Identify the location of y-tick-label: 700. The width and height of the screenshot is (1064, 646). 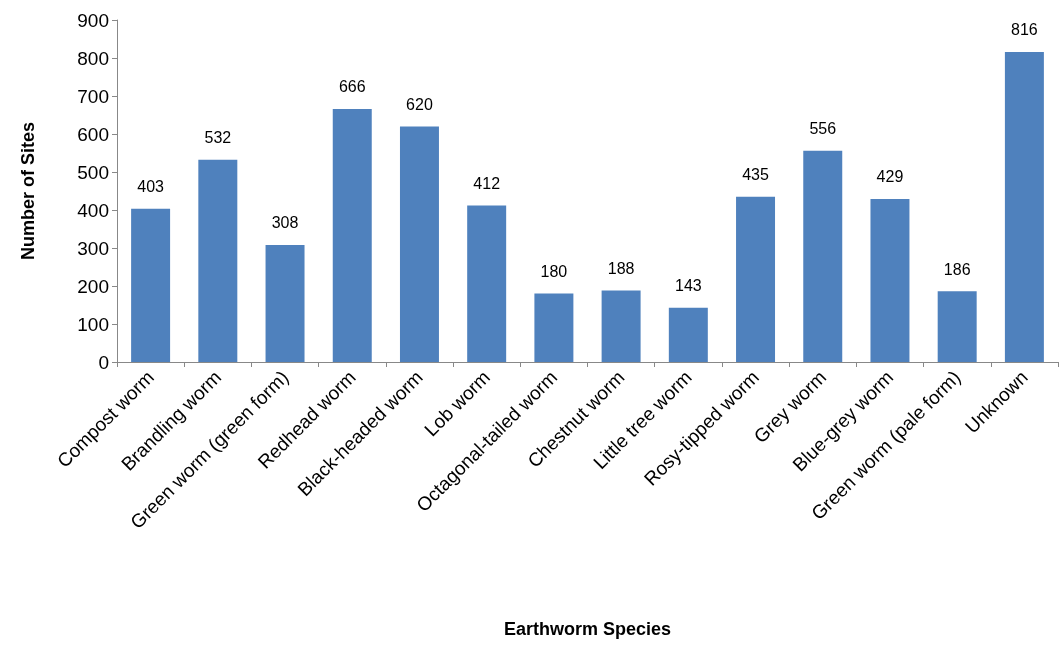
(93, 96).